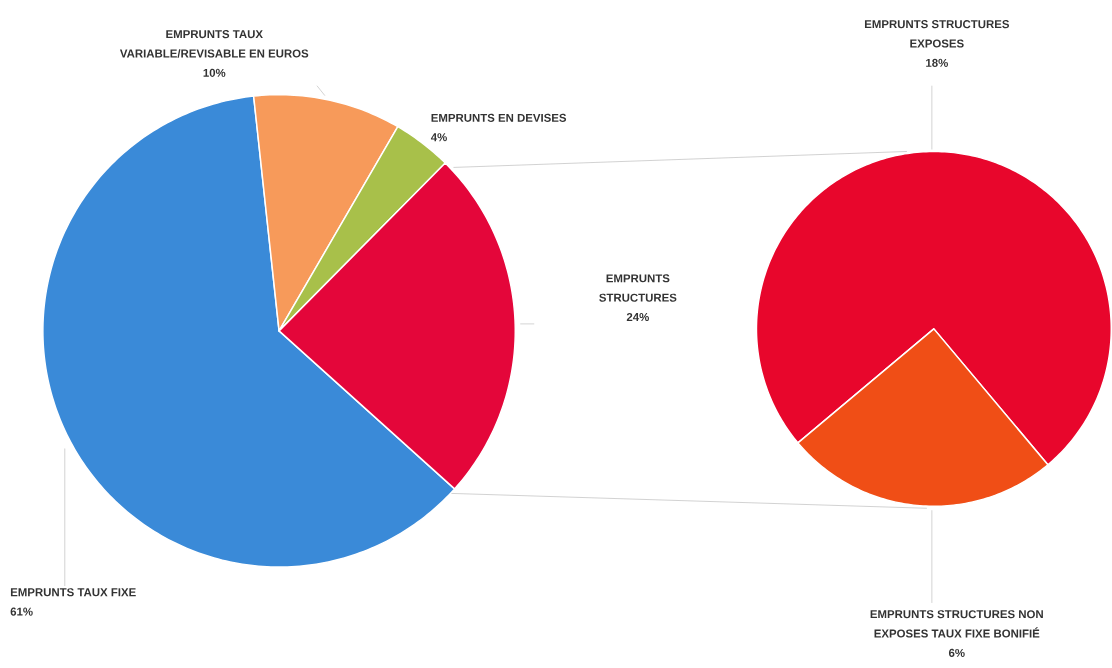  I want to click on slice-label: EMPRUNTS EN DEVISES, so click(499, 118).